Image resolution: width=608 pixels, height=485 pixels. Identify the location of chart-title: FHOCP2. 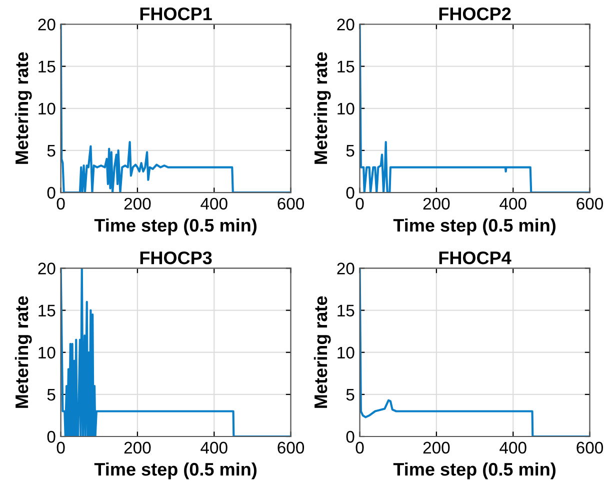
(475, 13).